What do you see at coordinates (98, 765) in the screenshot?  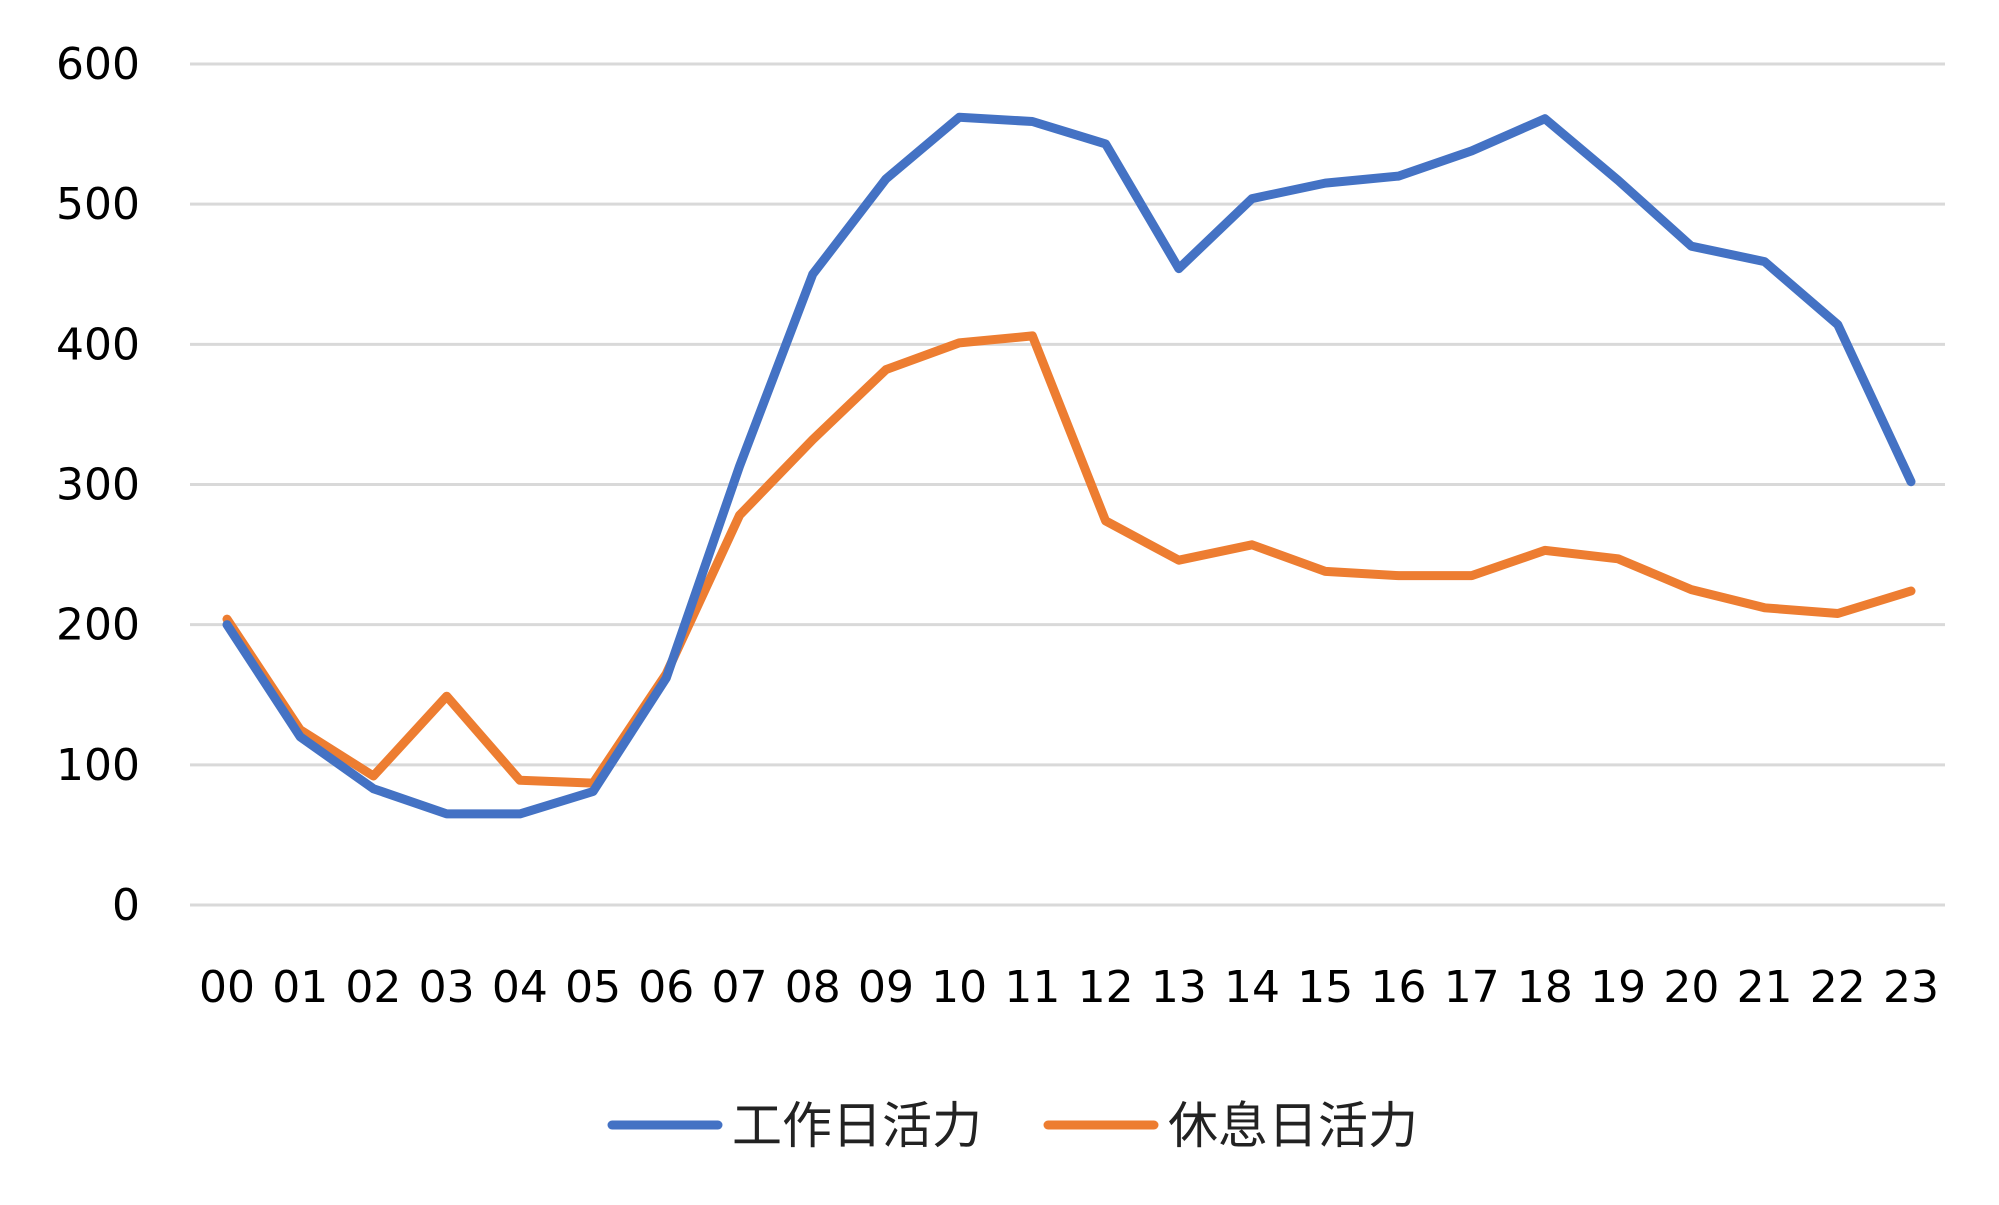 I see `y-tick-label: 100` at bounding box center [98, 765].